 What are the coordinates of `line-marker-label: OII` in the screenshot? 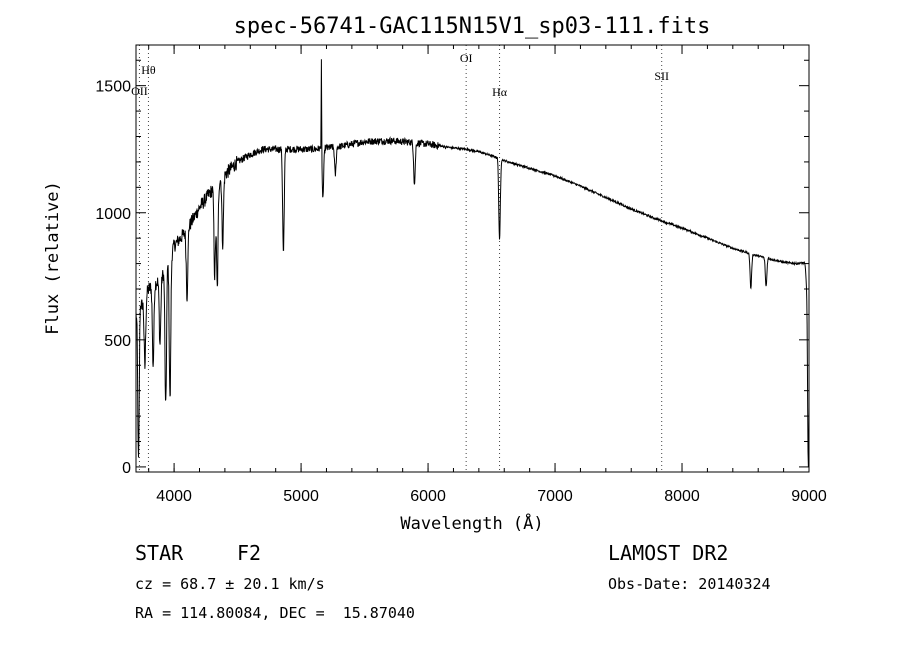 It's located at (139, 91).